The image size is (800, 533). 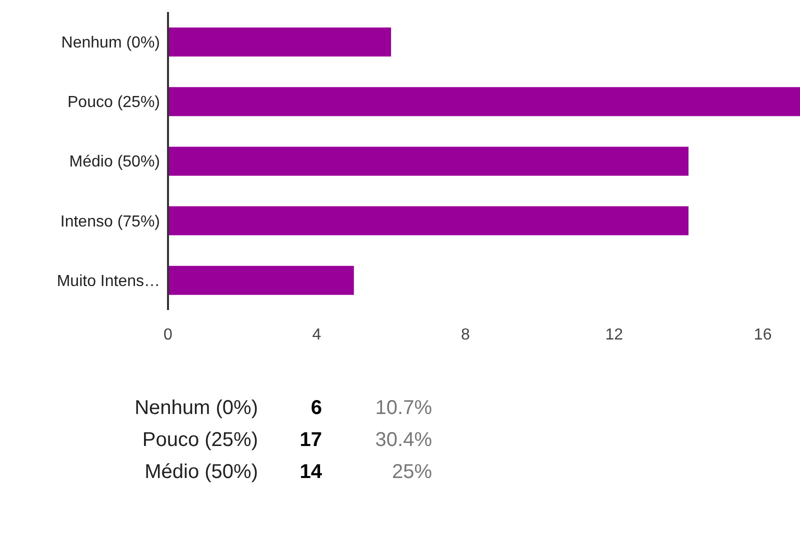 What do you see at coordinates (110, 43) in the screenshot?
I see `y-tick-label: Nenhum (0%)` at bounding box center [110, 43].